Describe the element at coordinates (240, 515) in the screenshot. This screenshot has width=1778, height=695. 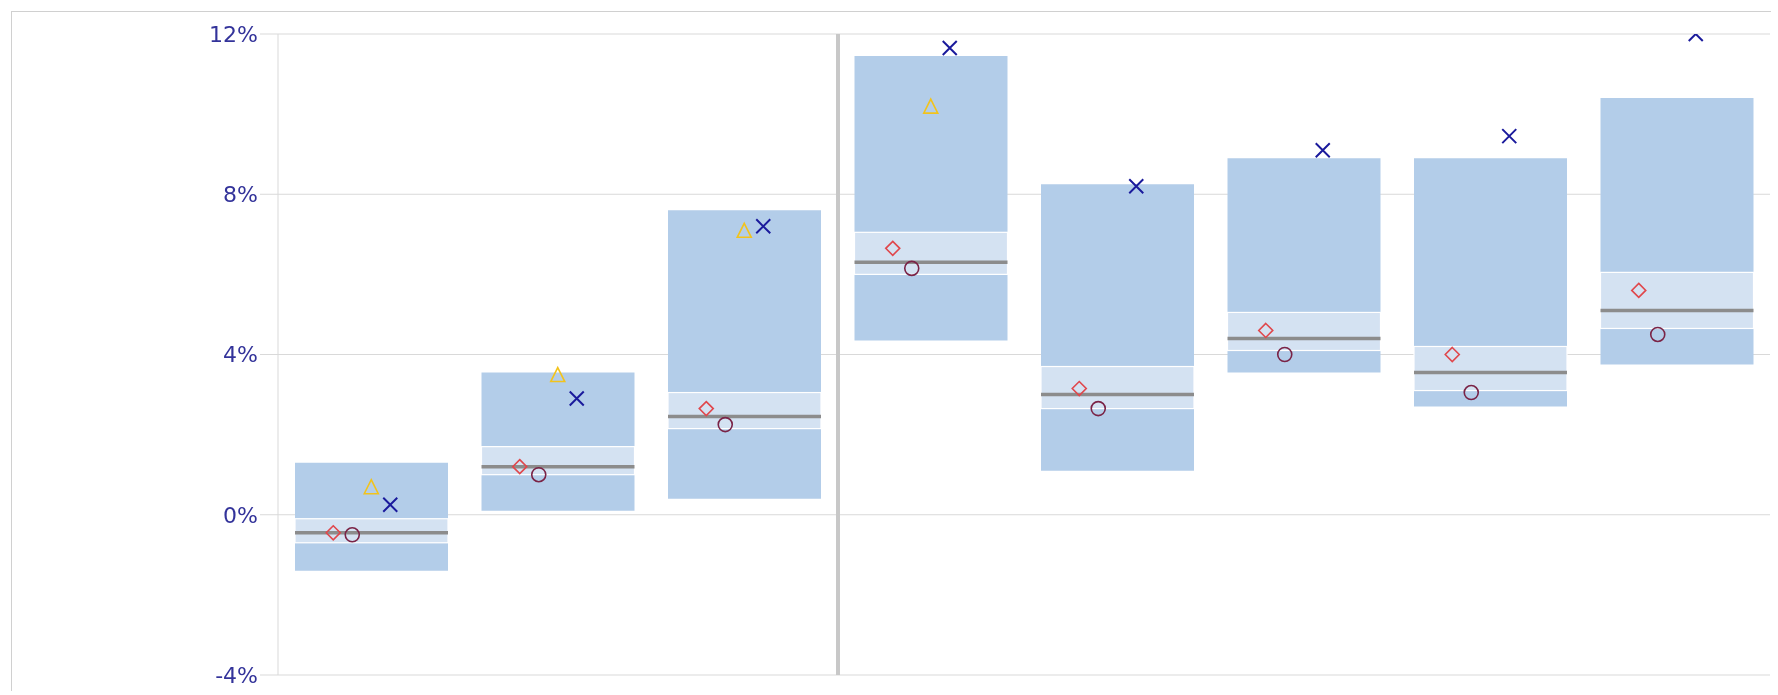
I see `y-tick-label: 0%` at that location.